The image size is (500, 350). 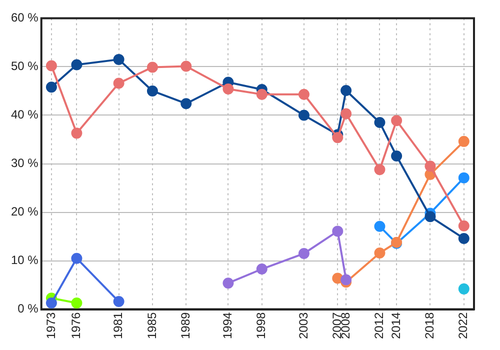 What do you see at coordinates (261, 326) in the screenshot?
I see `x-tick-label: 1998` at bounding box center [261, 326].